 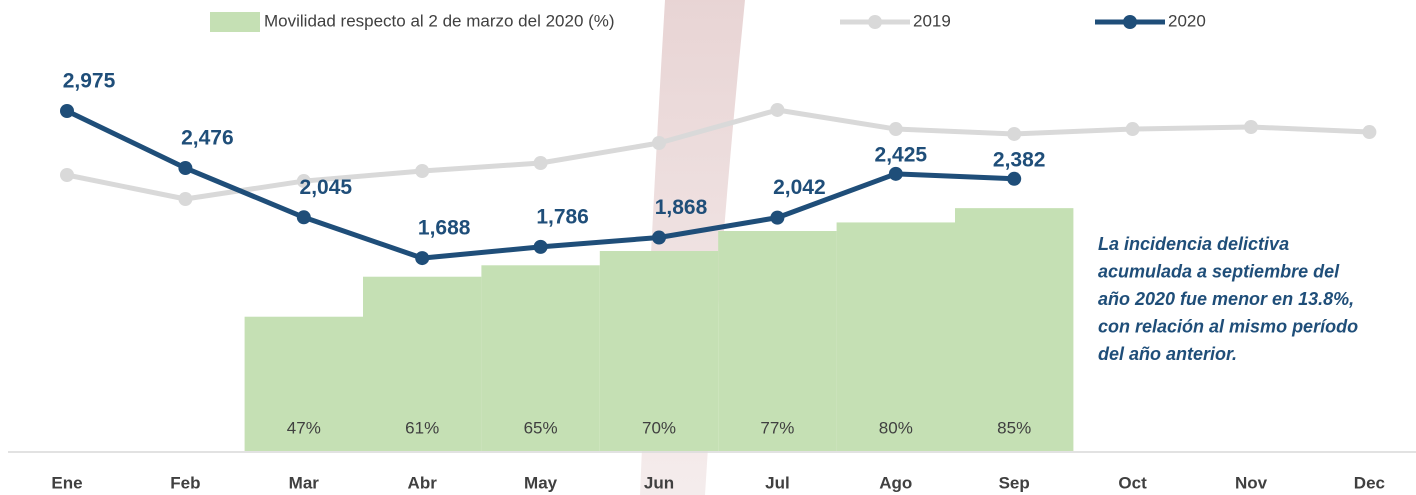 What do you see at coordinates (444, 228) in the screenshot?
I see `data-label: 1,688` at bounding box center [444, 228].